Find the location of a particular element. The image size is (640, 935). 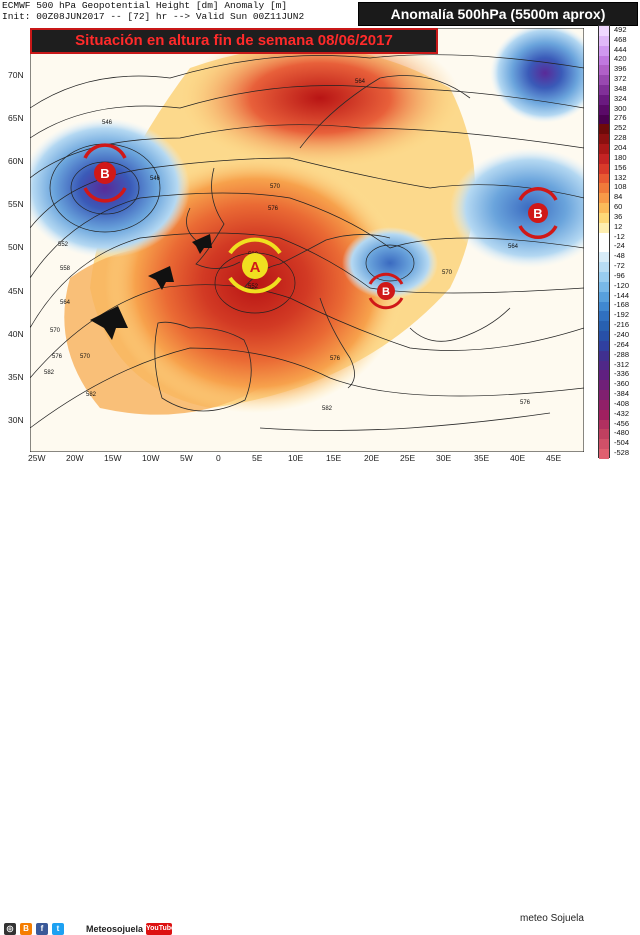

flow-arrows is located at coordinates (151, 287).